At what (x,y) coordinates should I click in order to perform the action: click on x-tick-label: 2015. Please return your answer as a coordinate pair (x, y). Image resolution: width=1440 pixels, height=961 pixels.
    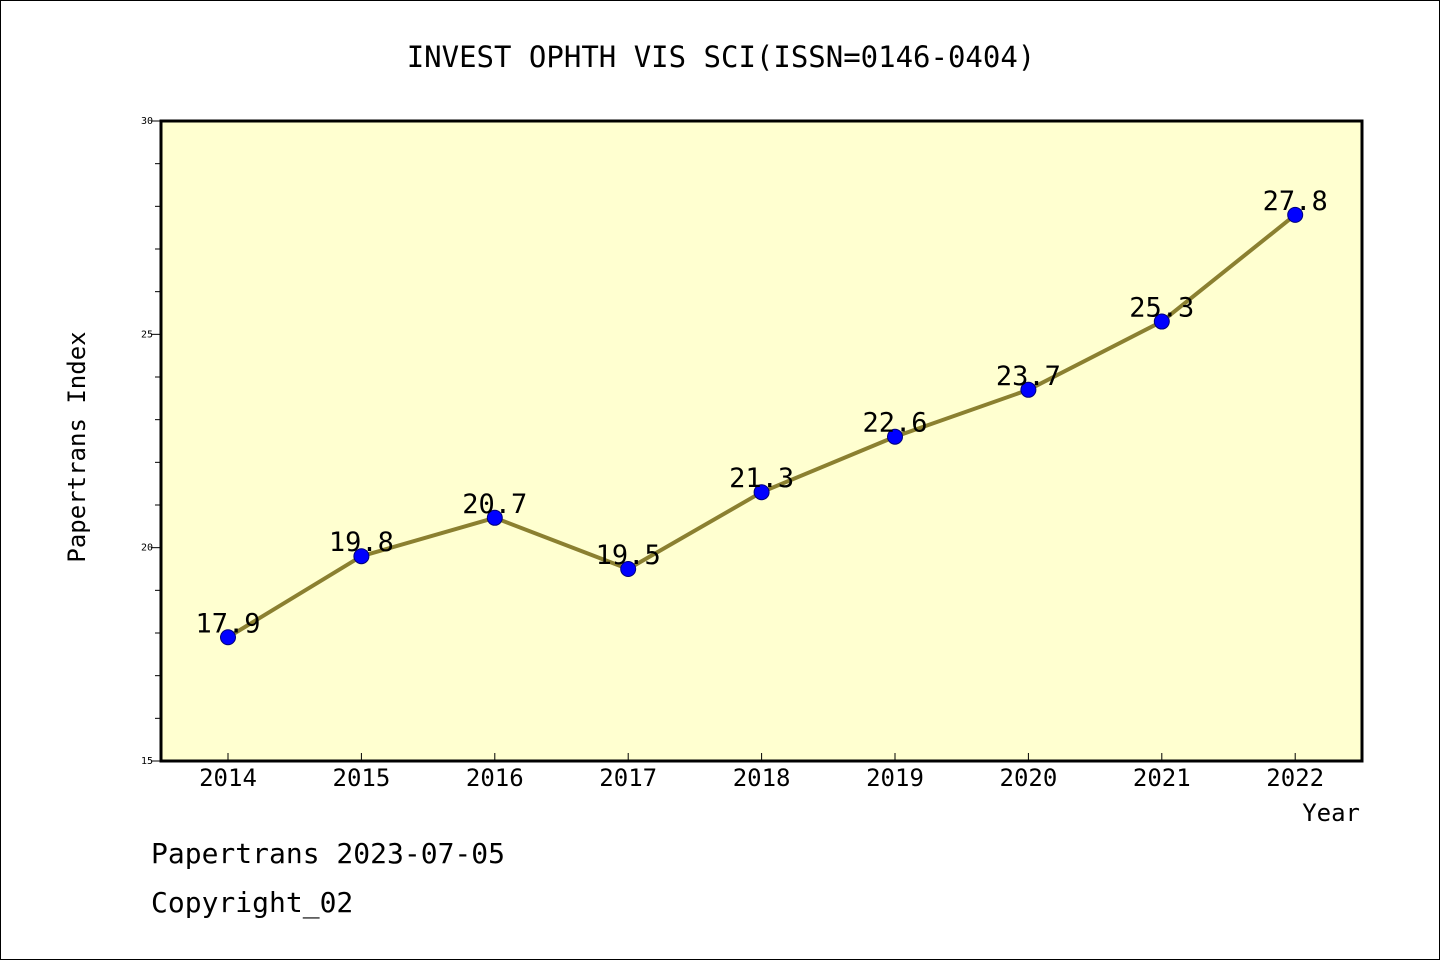
    Looking at the image, I should click on (362, 778).